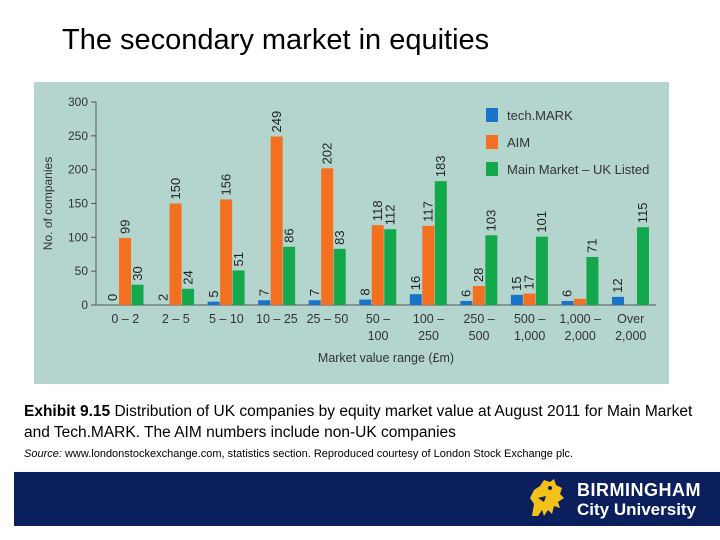  I want to click on data-label: 24, so click(187, 277).